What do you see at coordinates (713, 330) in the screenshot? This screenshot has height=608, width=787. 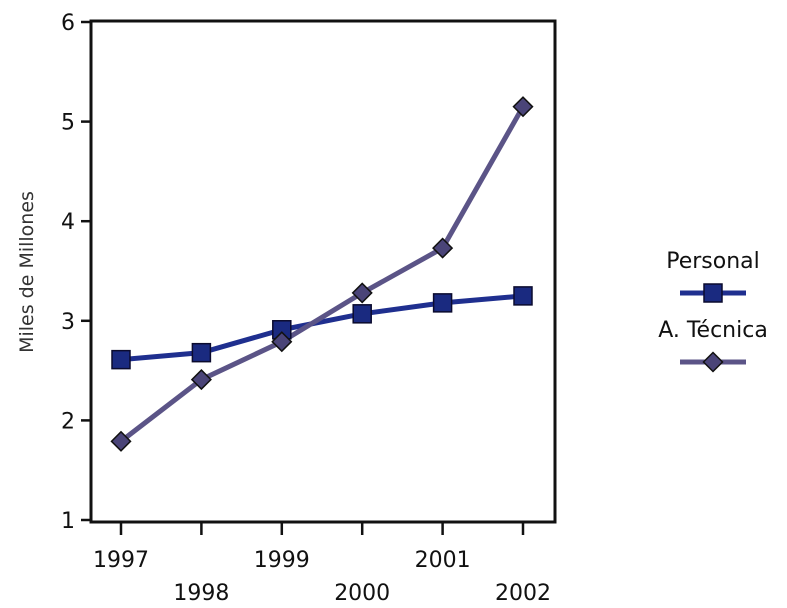 I see `legend-label-a-tecnica: A. Técnica` at bounding box center [713, 330].